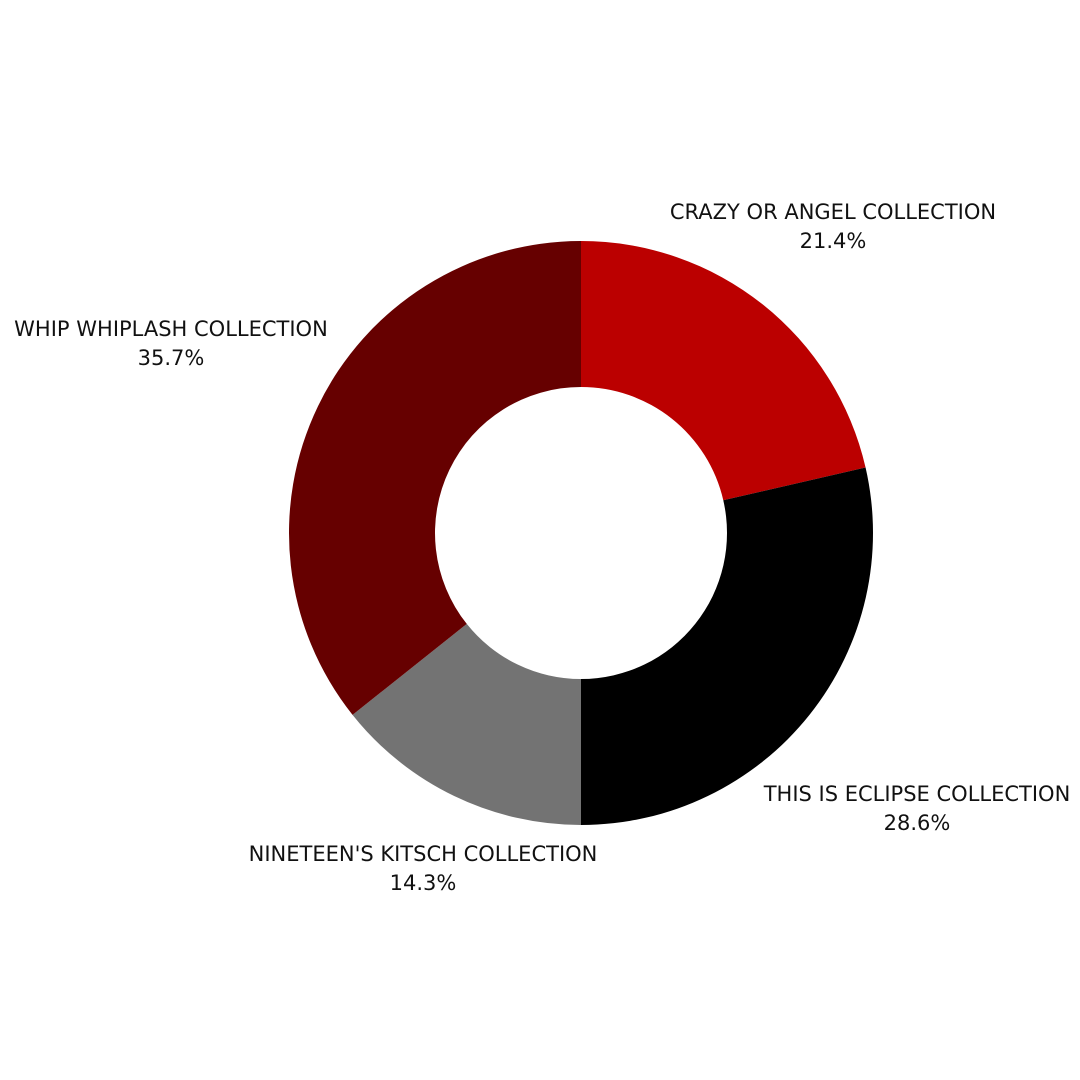 This screenshot has width=1080, height=1080. Describe the element at coordinates (833, 212) in the screenshot. I see `slice-label: CRAZY OR ANGEL COLLECTION` at that location.